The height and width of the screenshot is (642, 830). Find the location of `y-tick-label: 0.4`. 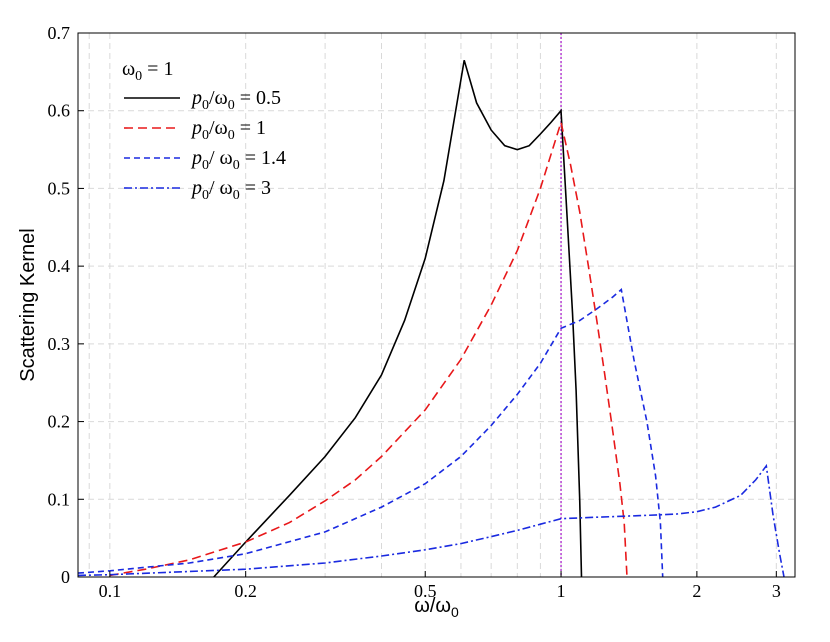

y-tick-label: 0.4 is located at coordinates (59, 266).